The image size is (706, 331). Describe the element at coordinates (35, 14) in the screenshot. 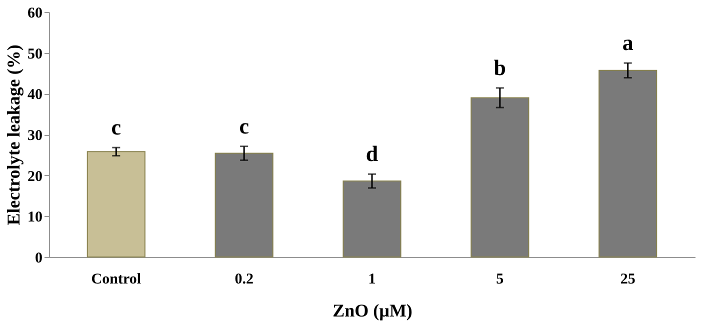

I see `y-tick-label: 60` at that location.